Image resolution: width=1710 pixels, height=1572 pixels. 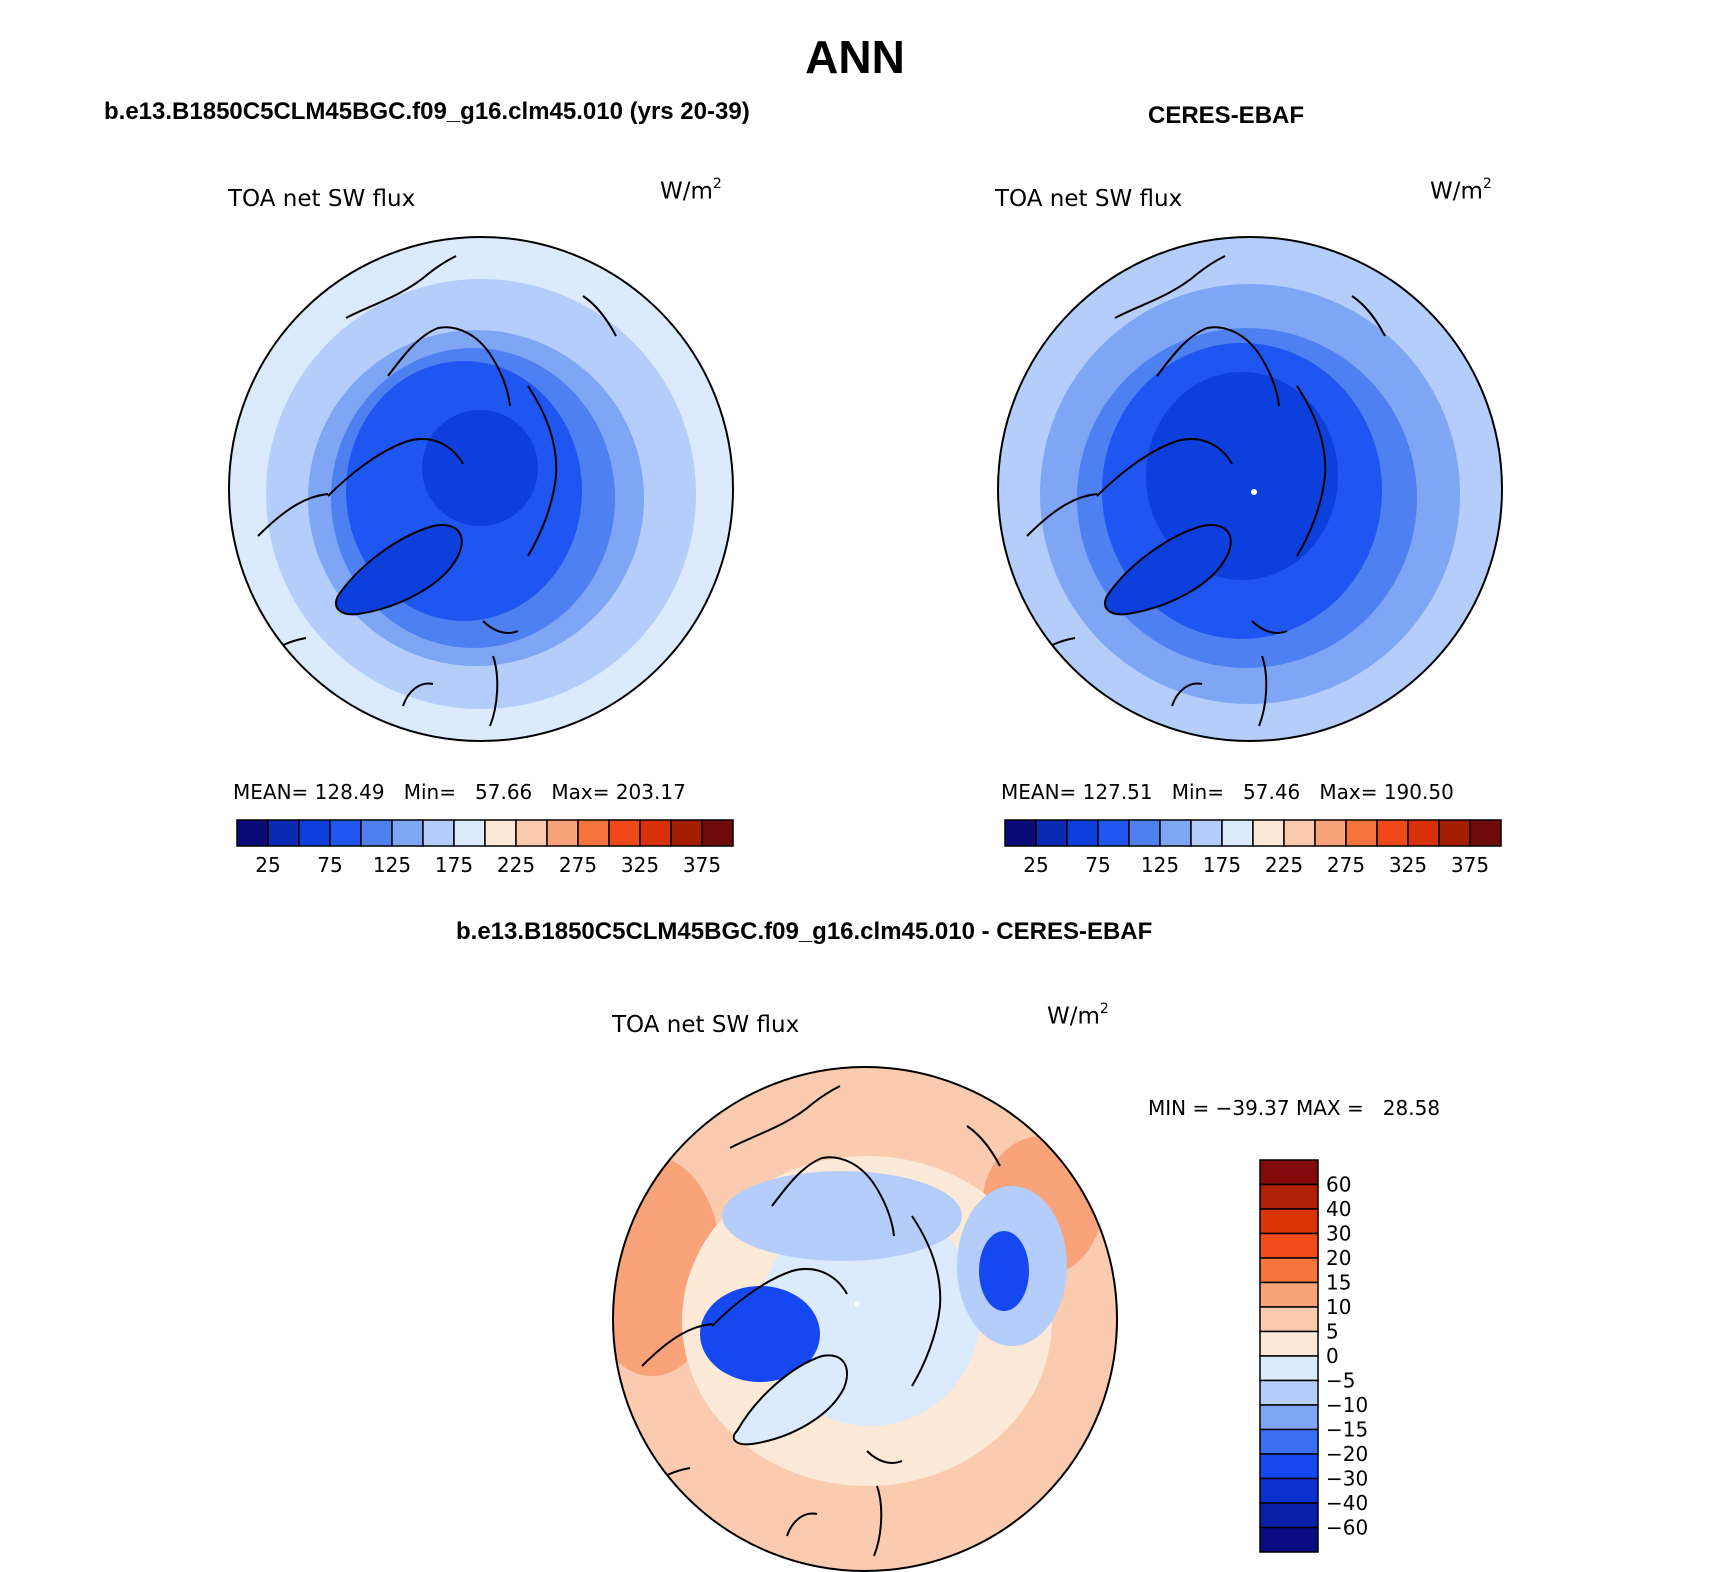 I want to click on obs-colorbar-tick-label: 325, so click(x=1408, y=865).